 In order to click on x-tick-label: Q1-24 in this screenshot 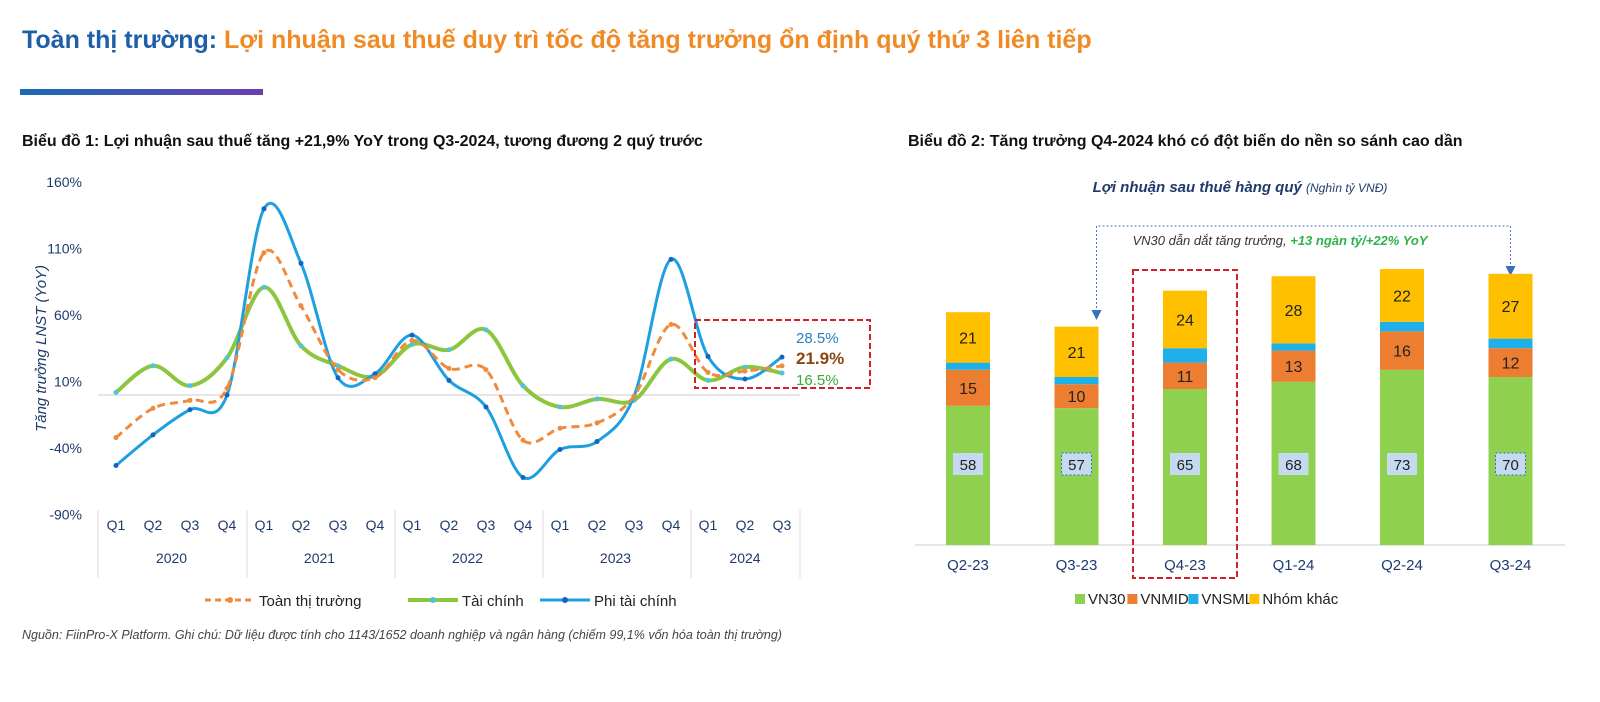, I will do `click(1294, 565)`.